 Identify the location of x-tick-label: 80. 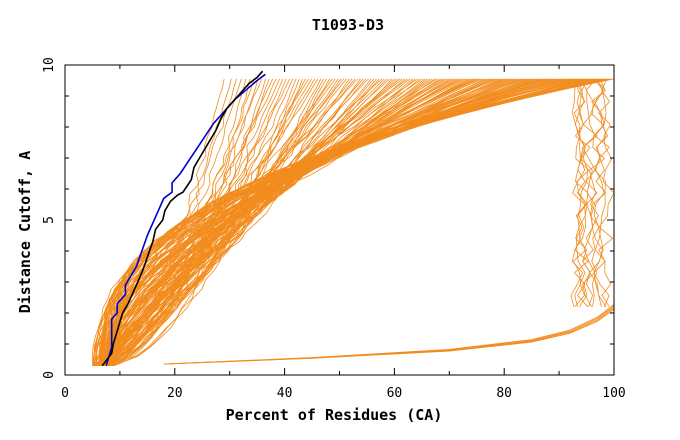
(504, 393).